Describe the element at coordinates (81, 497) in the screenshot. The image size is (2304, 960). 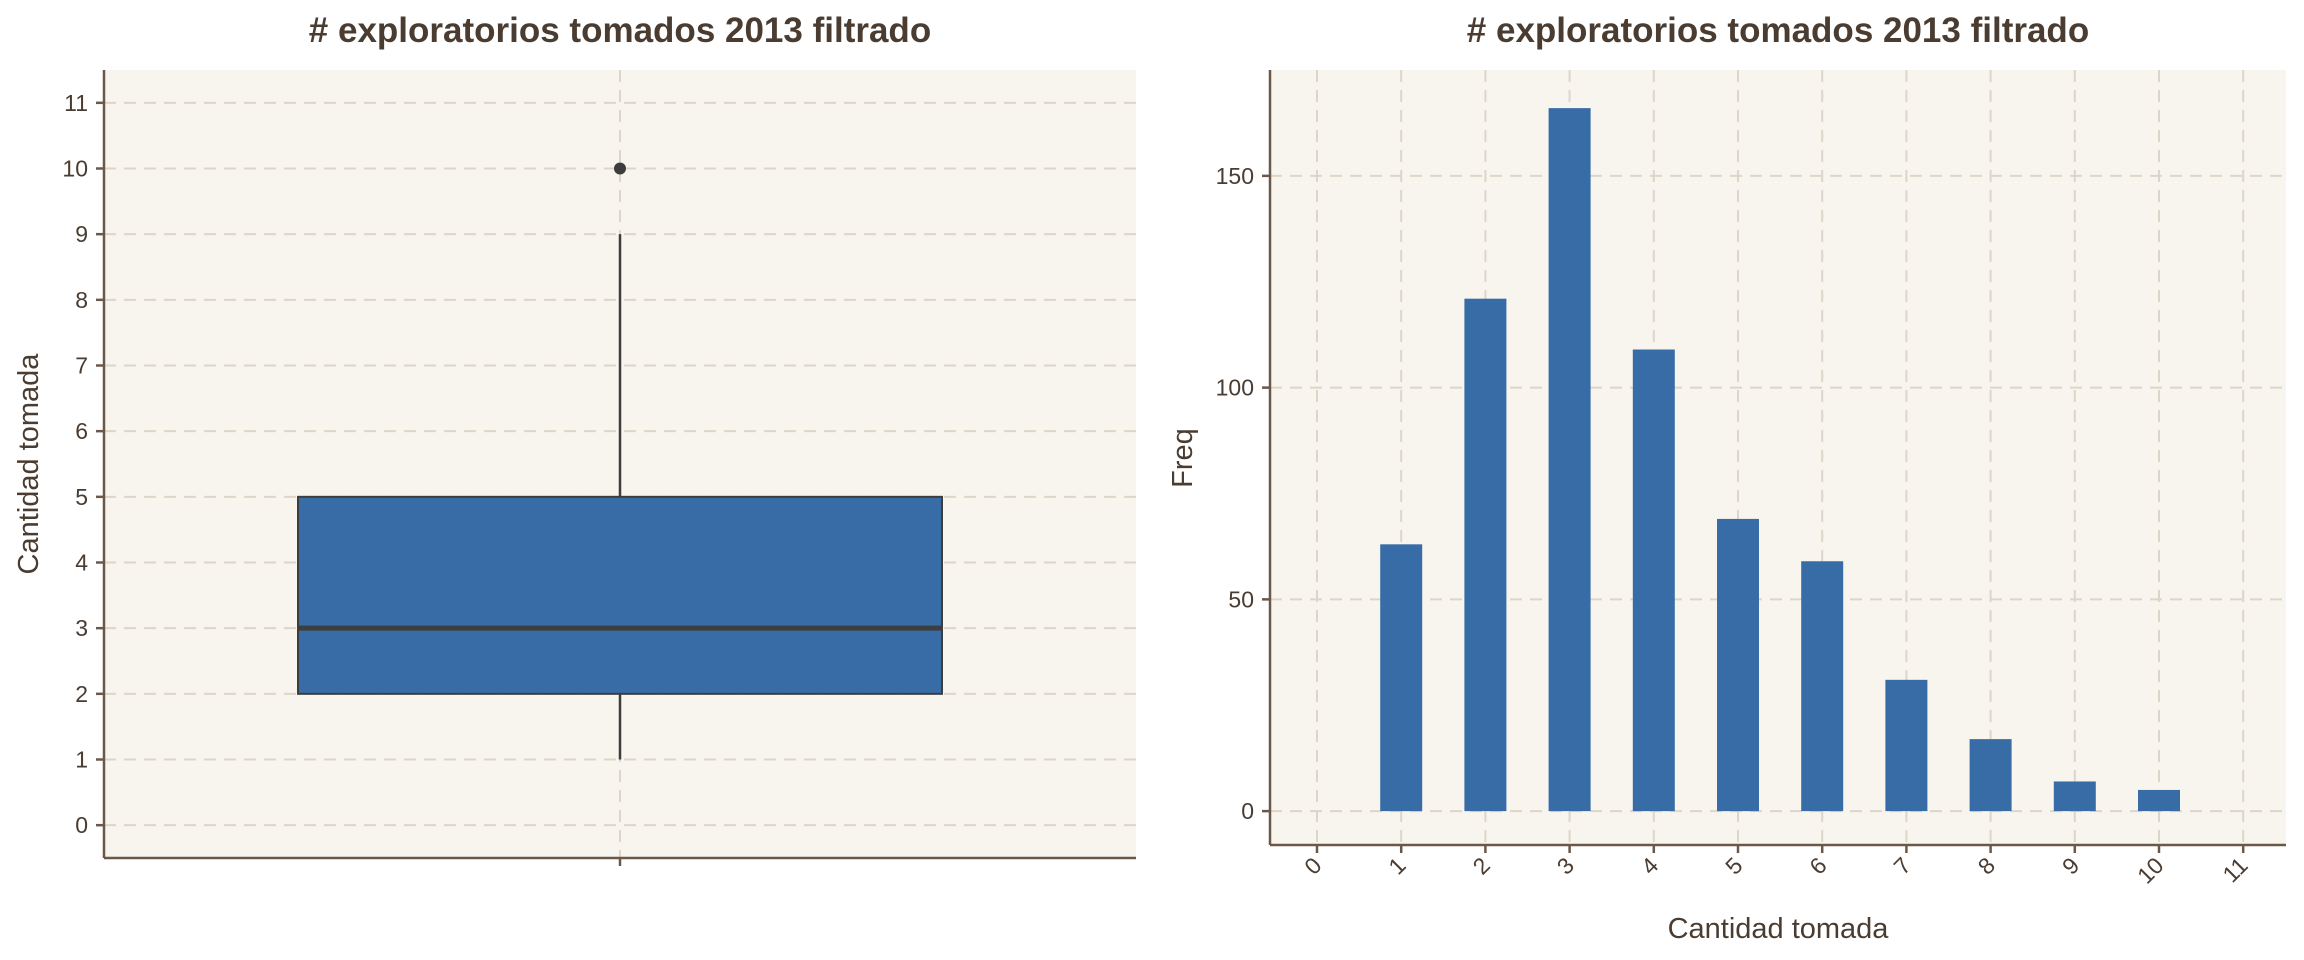
I see `boxplot-y-tick-label: 5` at that location.